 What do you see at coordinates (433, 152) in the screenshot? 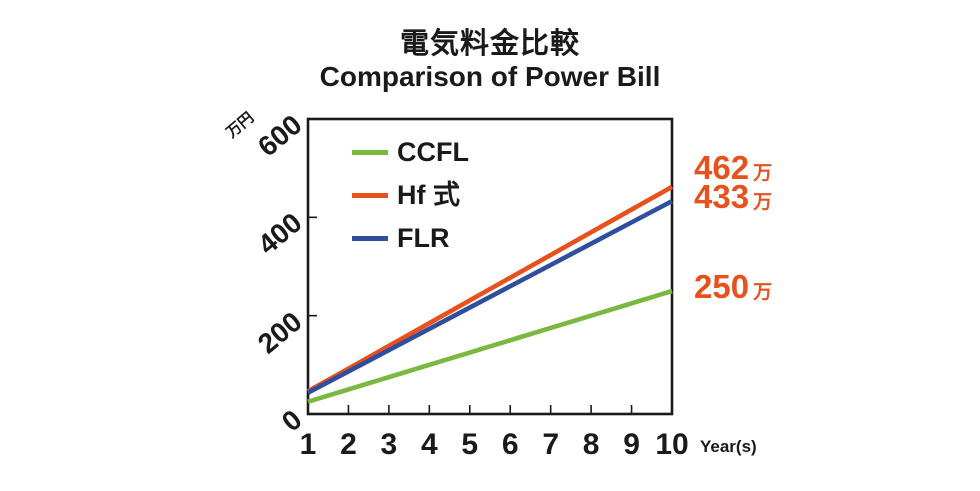
I see `legend-label-ccfl: CCFL` at bounding box center [433, 152].